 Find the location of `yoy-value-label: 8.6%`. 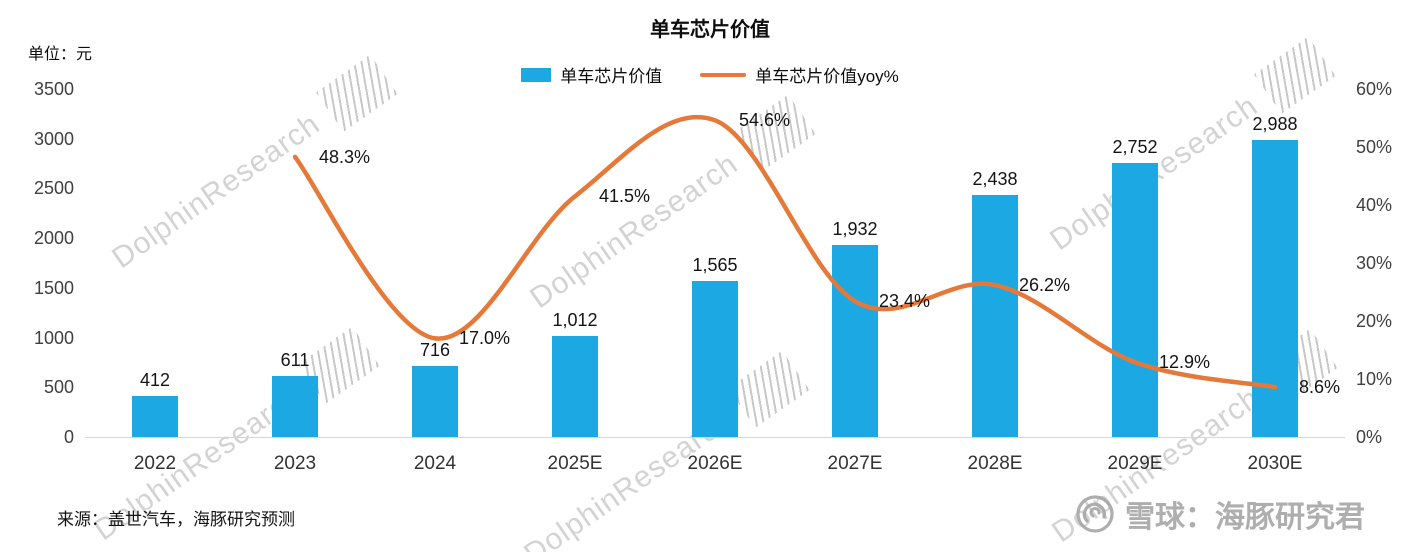

yoy-value-label: 8.6% is located at coordinates (1320, 387).